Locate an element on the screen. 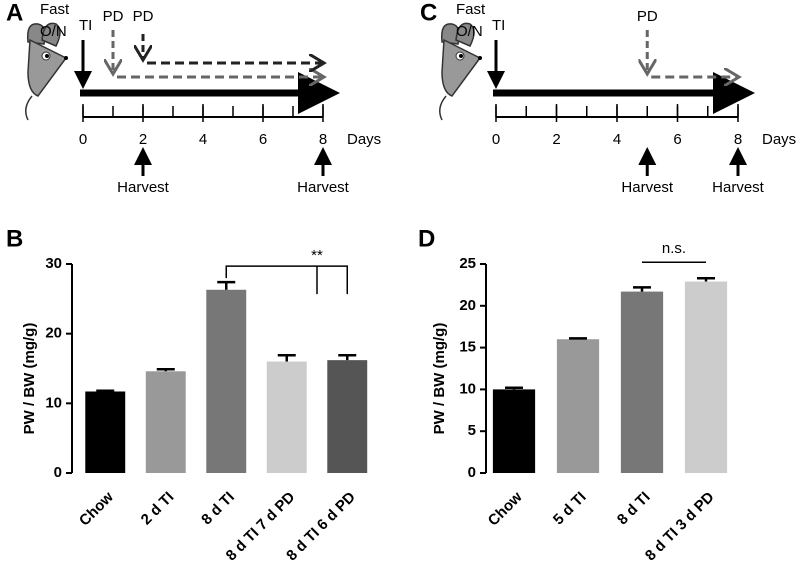  significance-label: n.s. is located at coordinates (674, 248).